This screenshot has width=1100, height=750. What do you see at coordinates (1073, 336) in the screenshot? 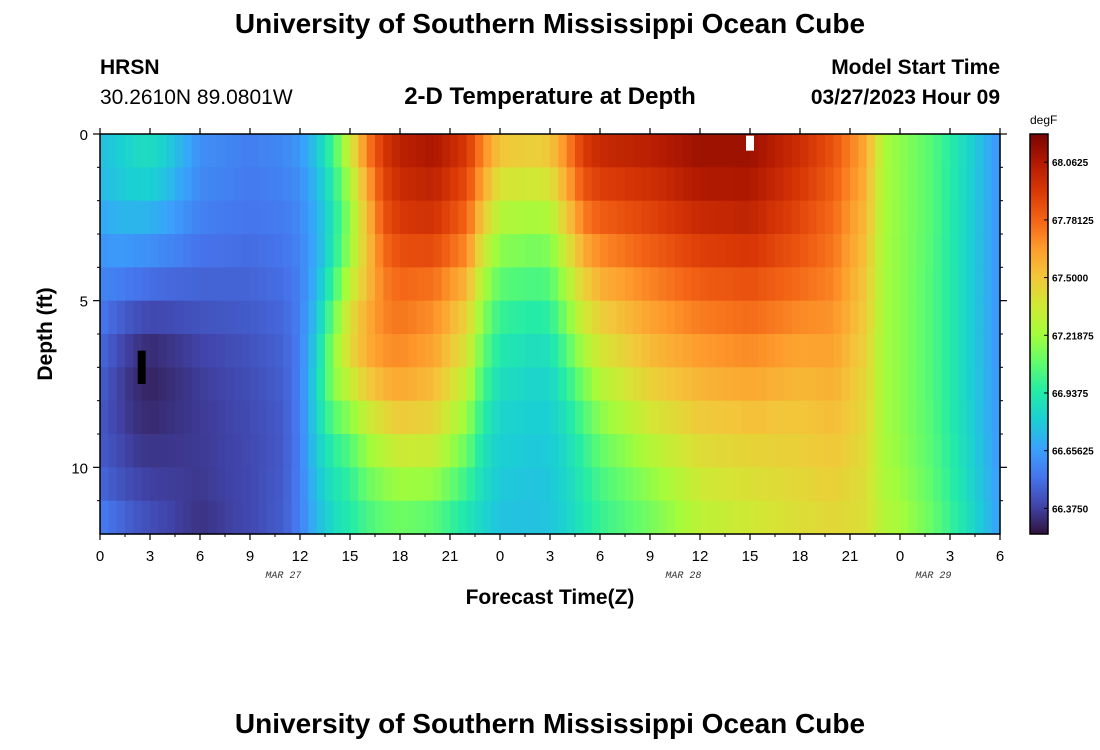
I see `colorbar-tick-label: 67.21875` at bounding box center [1073, 336].